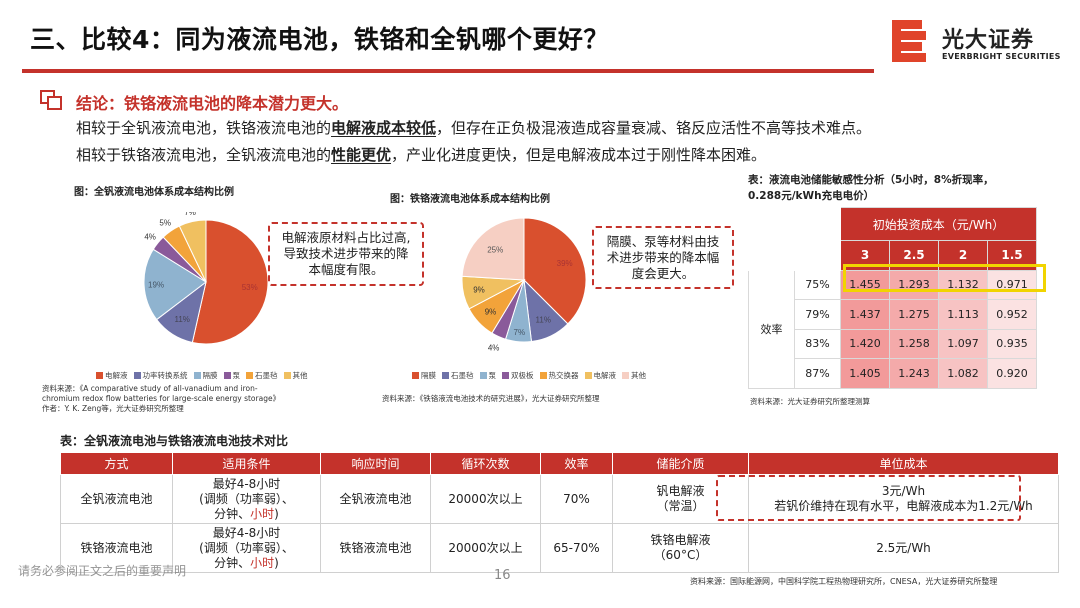  What do you see at coordinates (116, 463) in the screenshot?
I see `compare-header-0: 方式` at bounding box center [116, 463].